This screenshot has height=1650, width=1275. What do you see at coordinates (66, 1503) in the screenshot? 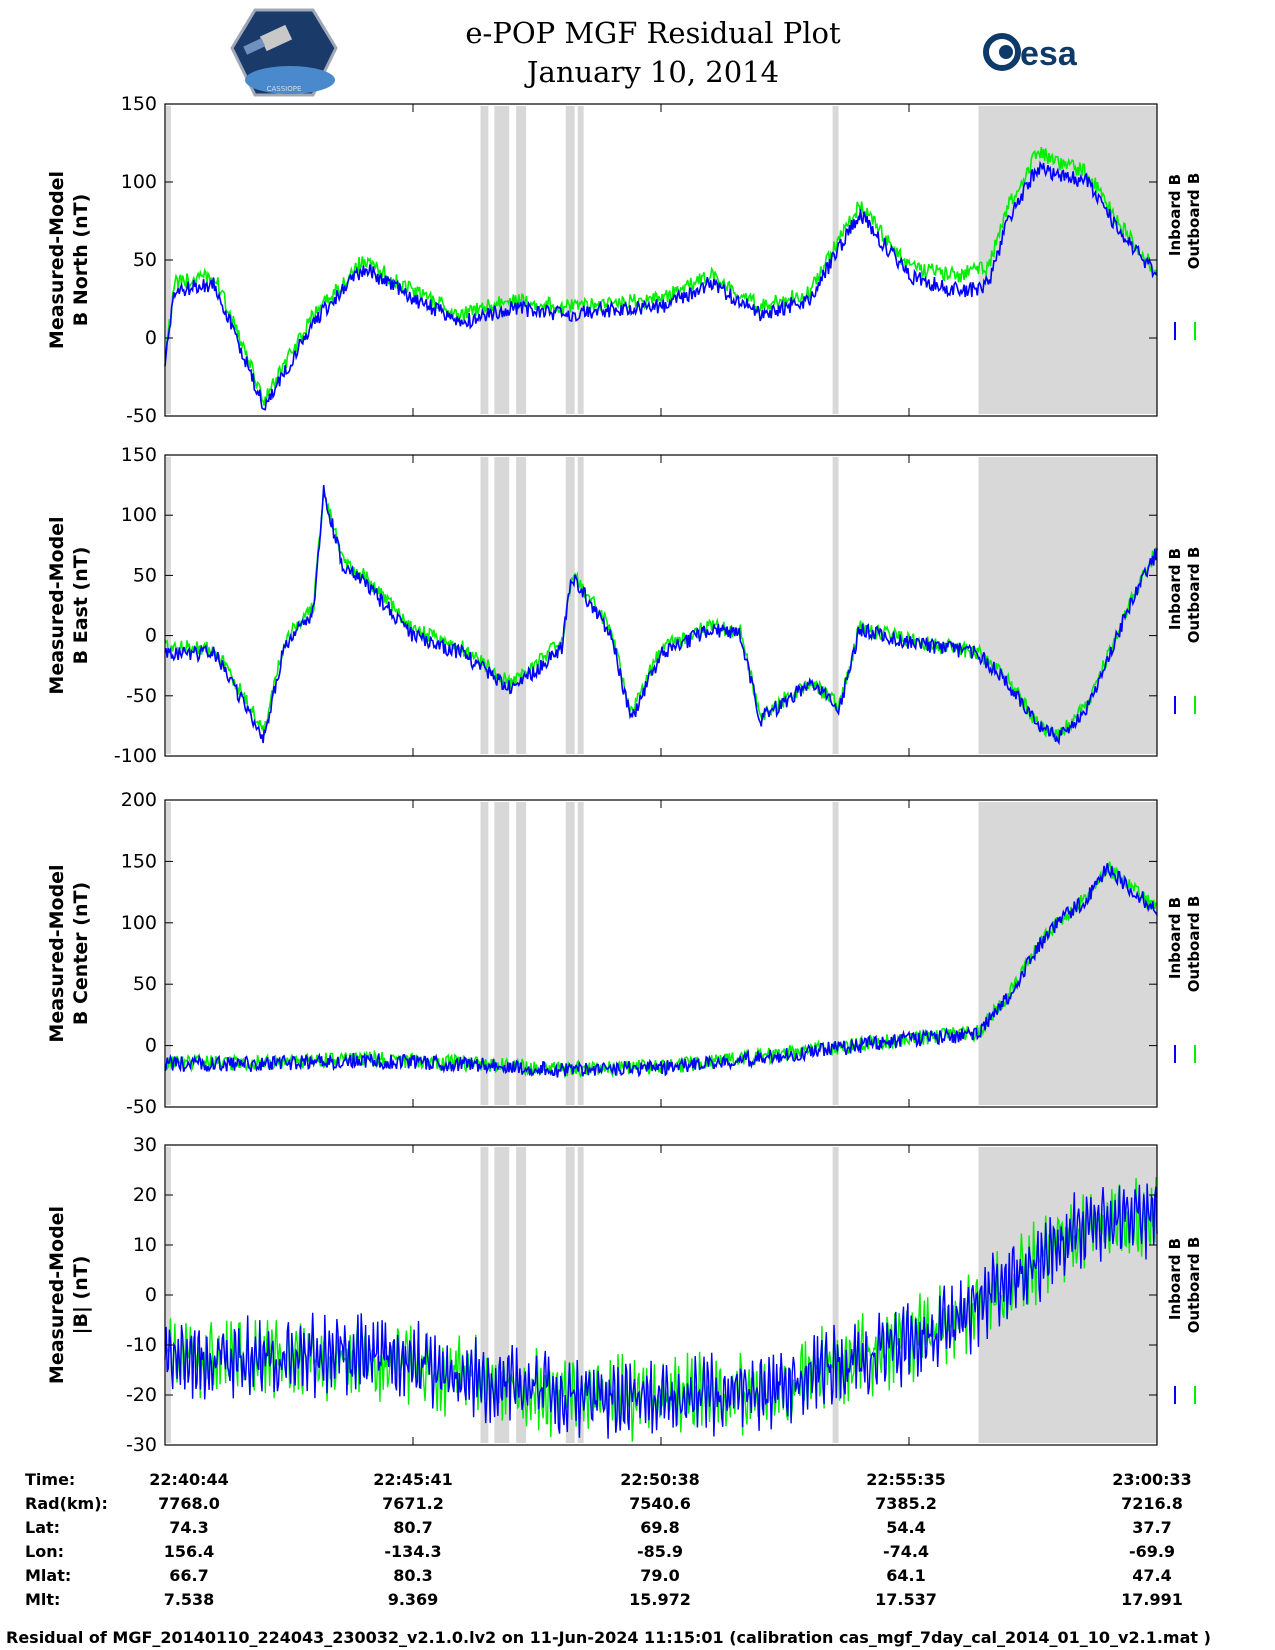
I see `info-row-label: Rad(km):` at bounding box center [66, 1503].